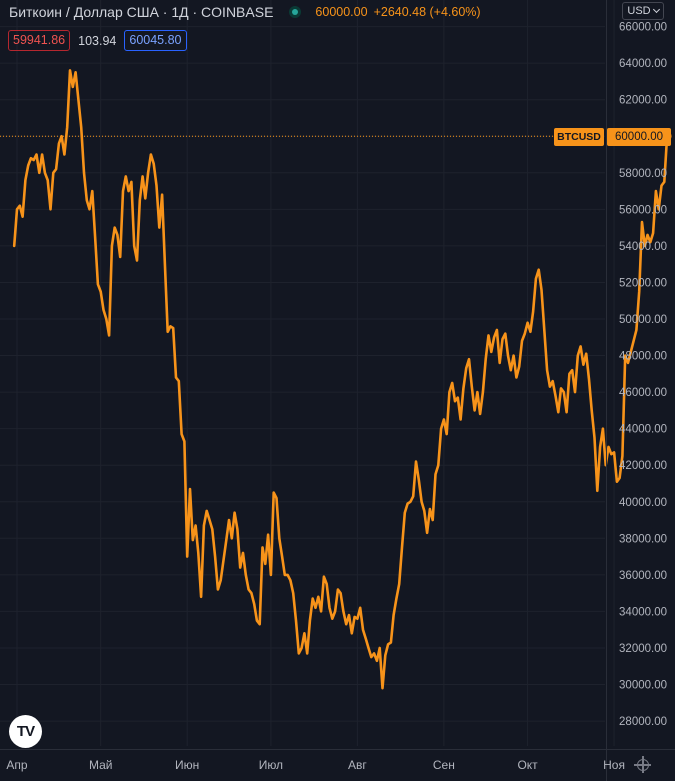  What do you see at coordinates (639, 137) in the screenshot?
I see `last-price-tag: 60000.00` at bounding box center [639, 137].